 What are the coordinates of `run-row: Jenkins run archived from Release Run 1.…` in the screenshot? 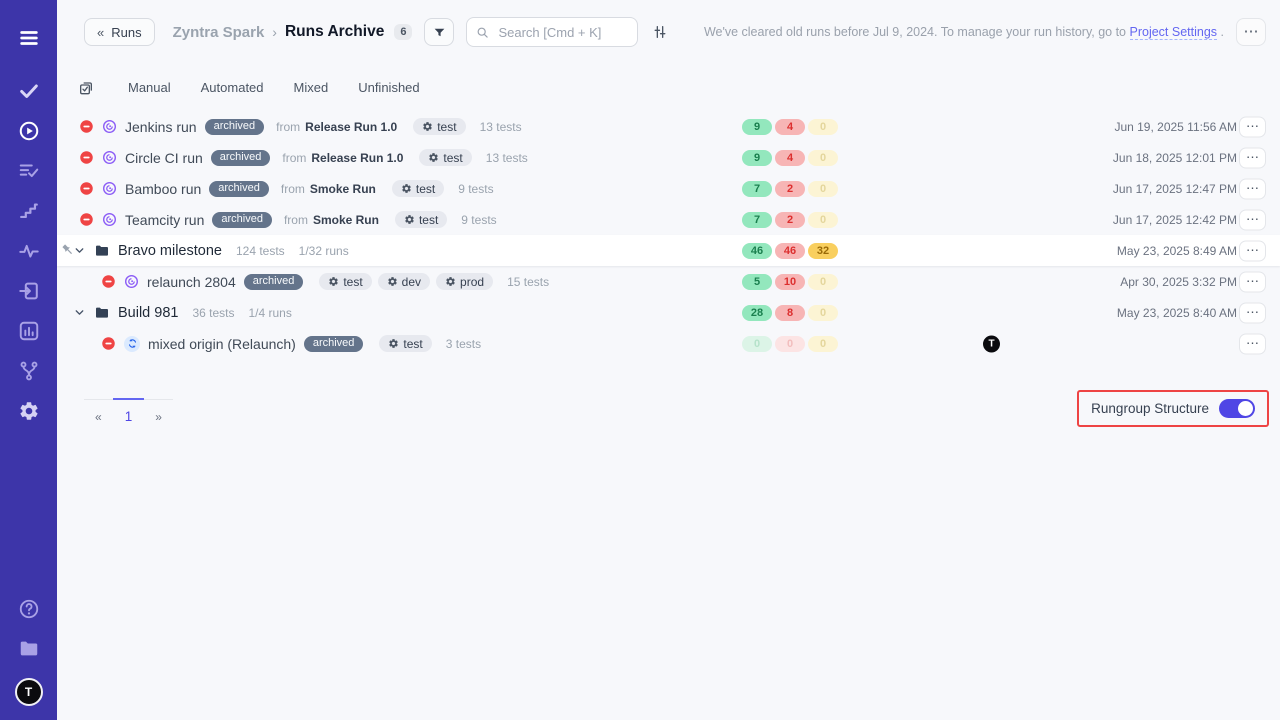 It's located at (668, 126).